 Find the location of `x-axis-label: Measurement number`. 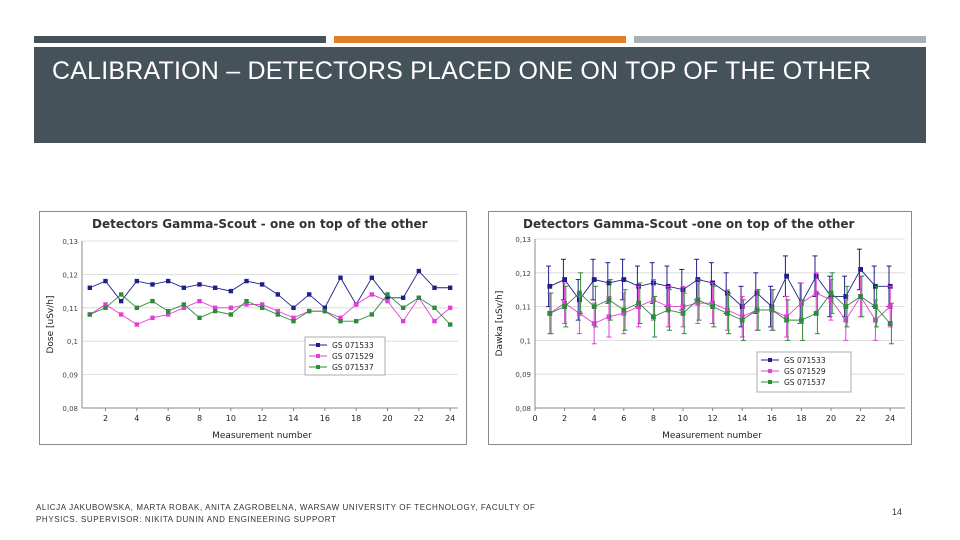

x-axis-label: Measurement number is located at coordinates (712, 436).